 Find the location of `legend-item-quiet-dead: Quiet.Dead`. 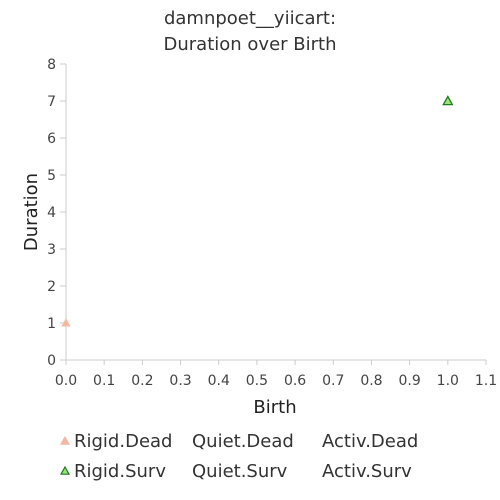

legend-item-quiet-dead: Quiet.Dead is located at coordinates (243, 441).